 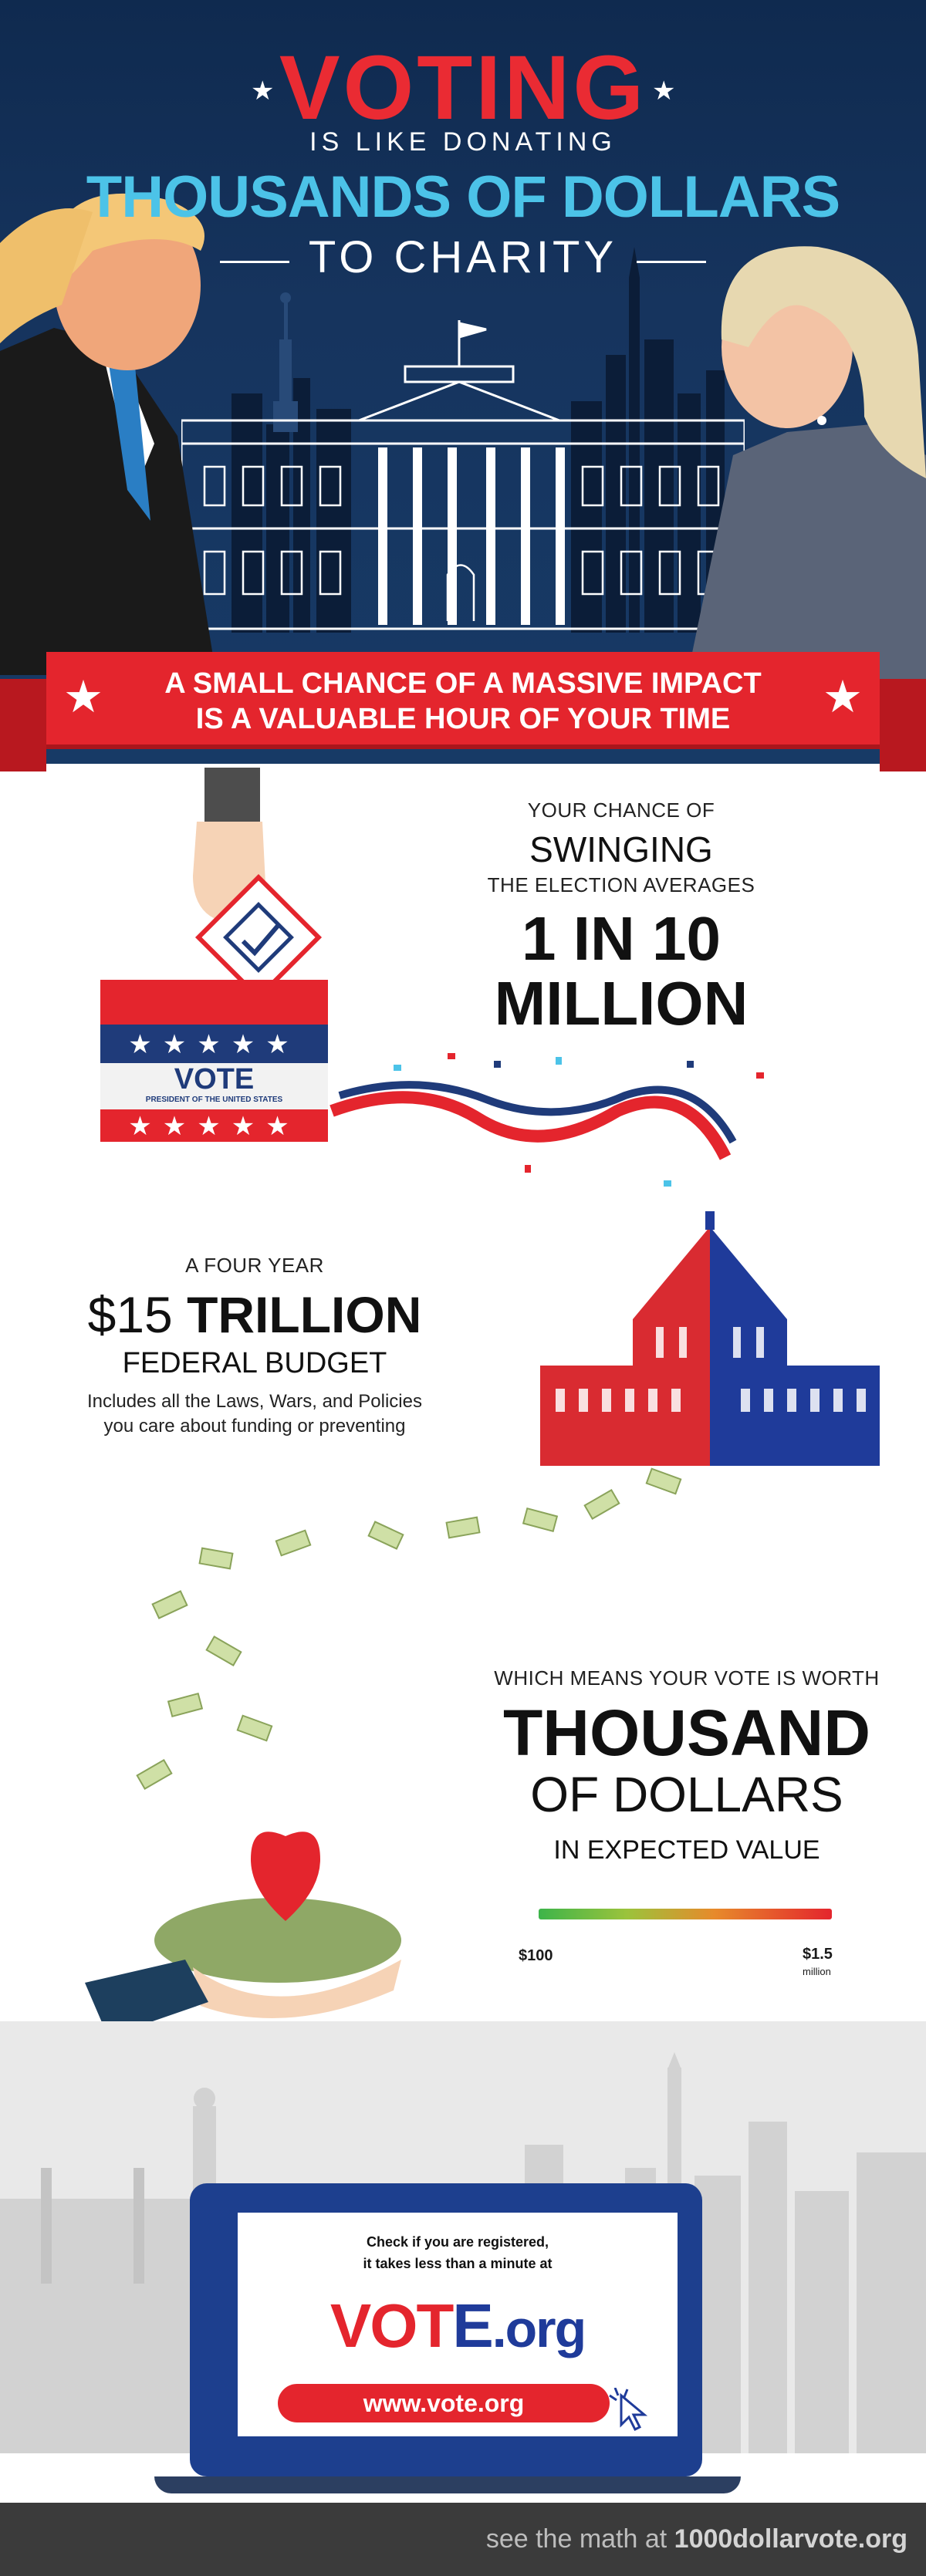 What do you see at coordinates (447, 2484) in the screenshot?
I see `laptop-base` at bounding box center [447, 2484].